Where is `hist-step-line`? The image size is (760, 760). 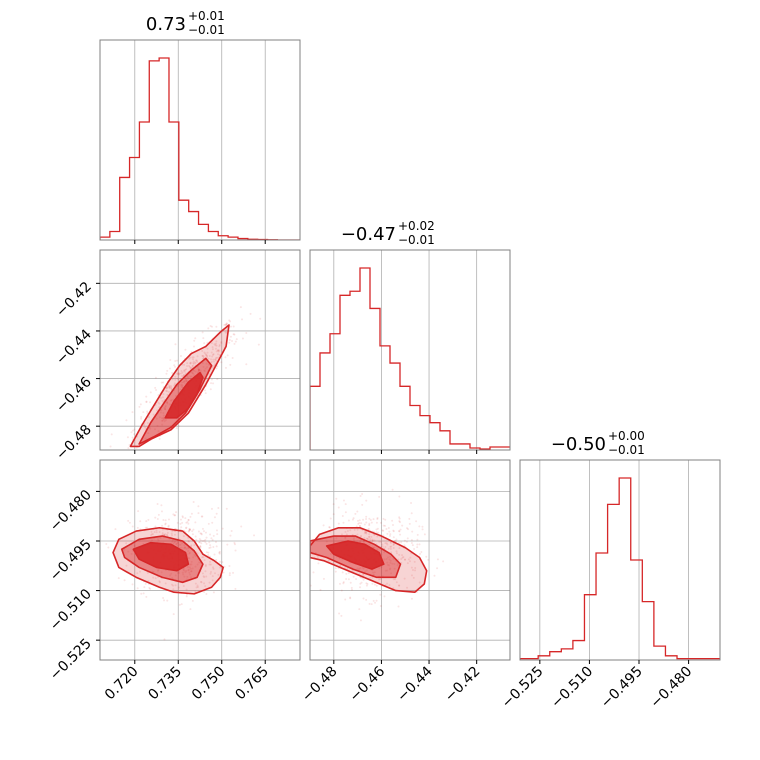 hist-step-line is located at coordinates (410, 358).